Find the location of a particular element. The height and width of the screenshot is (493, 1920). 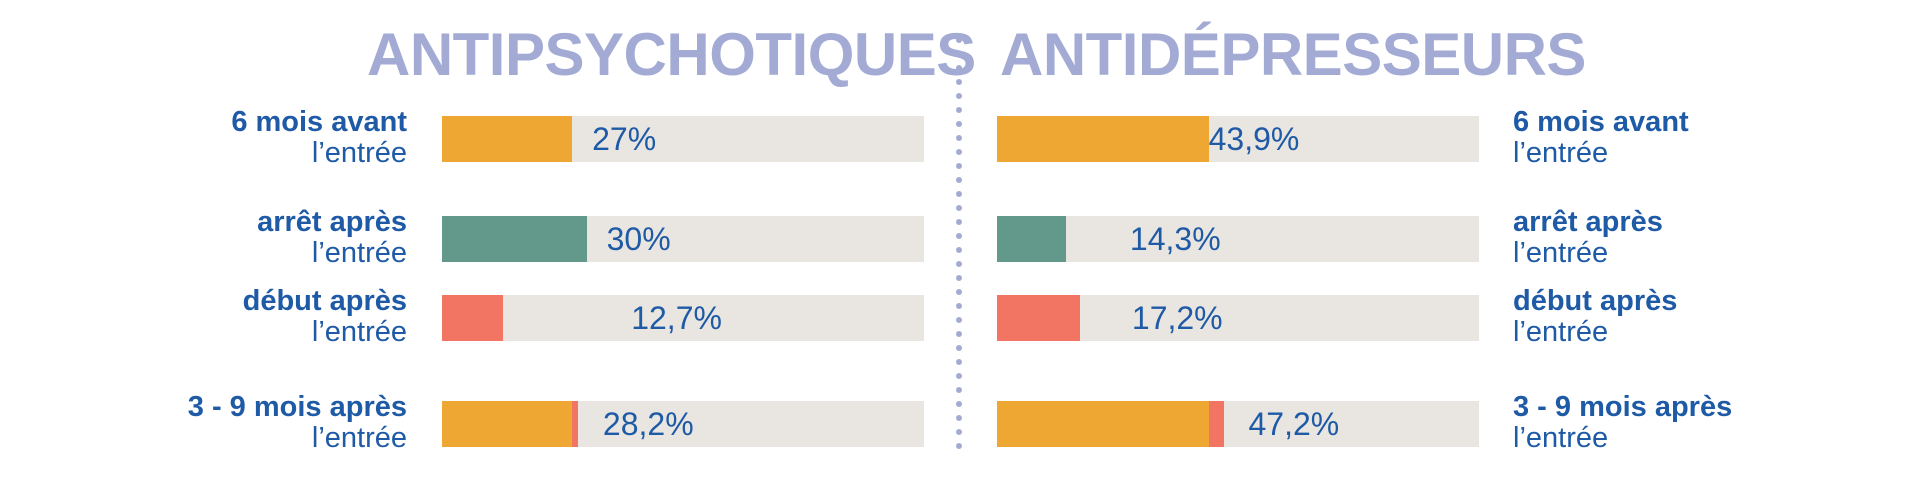

bar-track: 27% is located at coordinates (683, 139).